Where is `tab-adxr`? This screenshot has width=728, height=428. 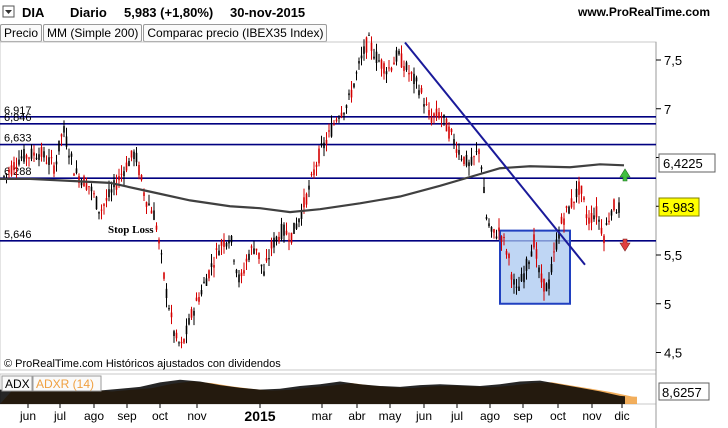
tab-adxr is located at coordinates (67, 383).